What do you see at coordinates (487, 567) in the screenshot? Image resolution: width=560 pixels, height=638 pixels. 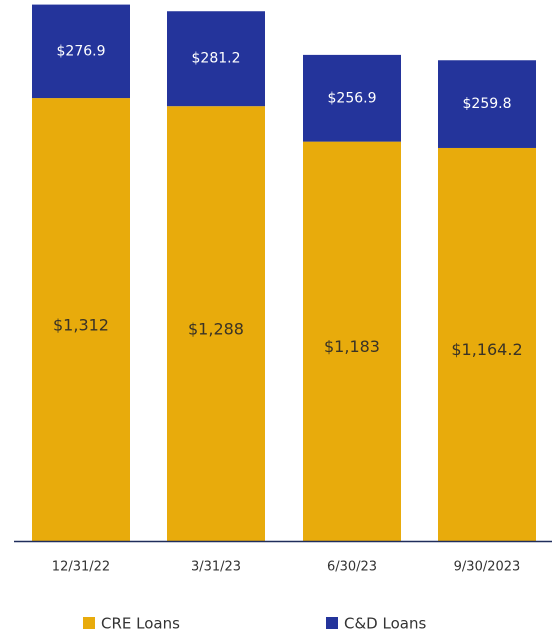 I see `x-tick-label: 9/30/2023` at bounding box center [487, 567].